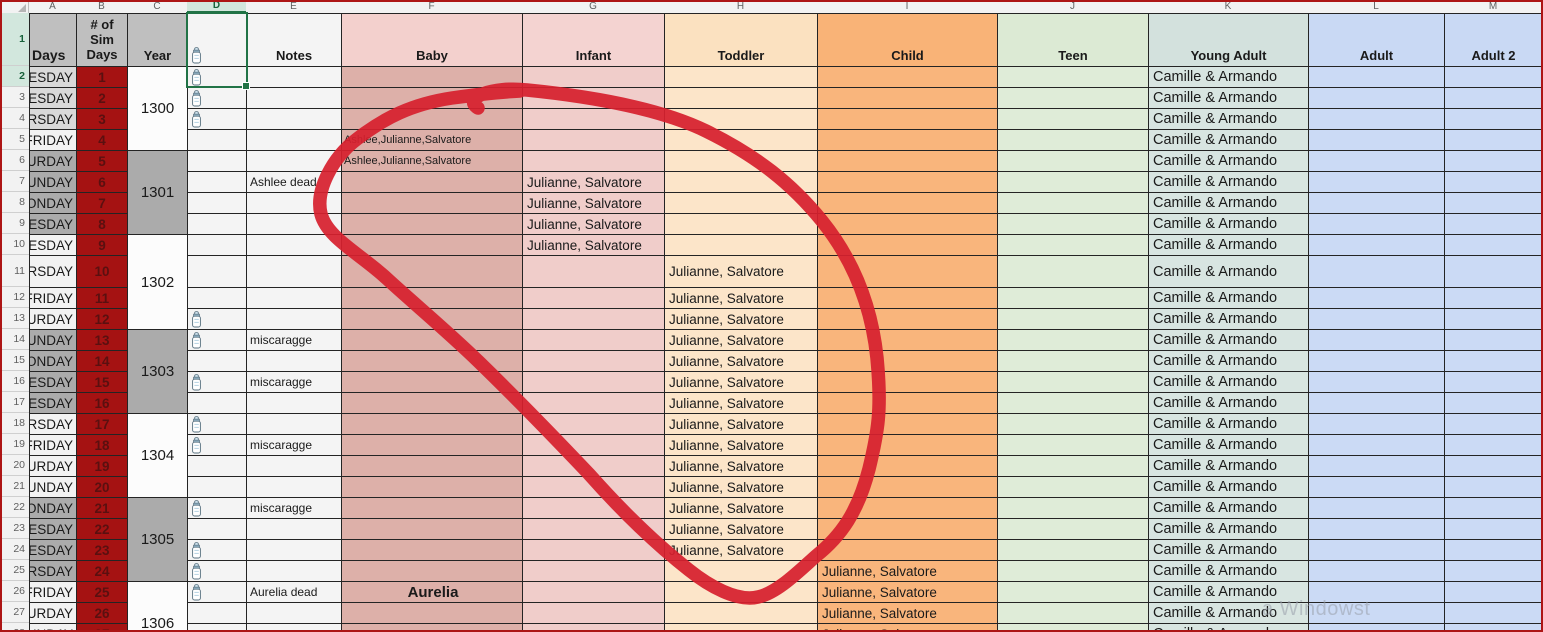 The image size is (1543, 632). What do you see at coordinates (102, 508) in the screenshot?
I see `cell-B22: 21` at bounding box center [102, 508].